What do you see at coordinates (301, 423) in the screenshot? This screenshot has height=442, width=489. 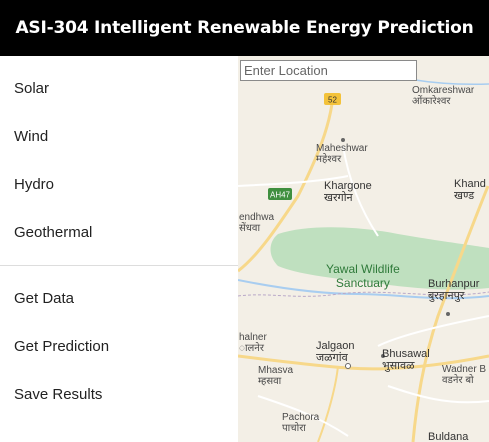 I see `map-label-pachora: Pachora पाचोरा` at bounding box center [301, 423].